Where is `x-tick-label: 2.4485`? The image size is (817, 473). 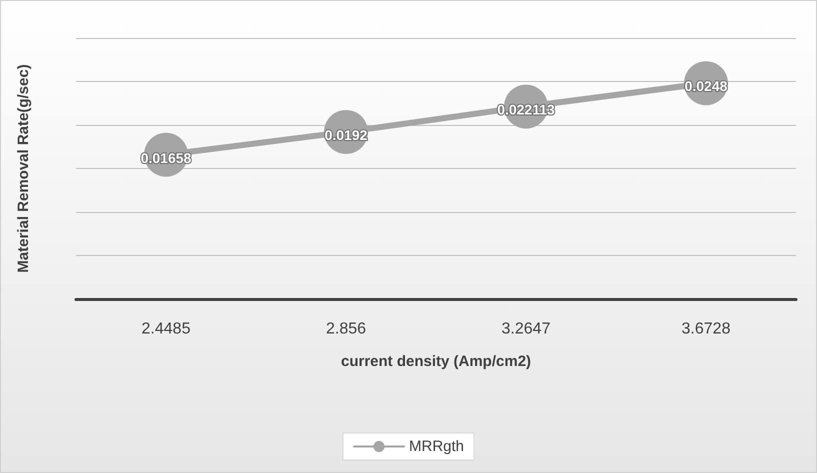 x-tick-label: 2.4485 is located at coordinates (166, 329).